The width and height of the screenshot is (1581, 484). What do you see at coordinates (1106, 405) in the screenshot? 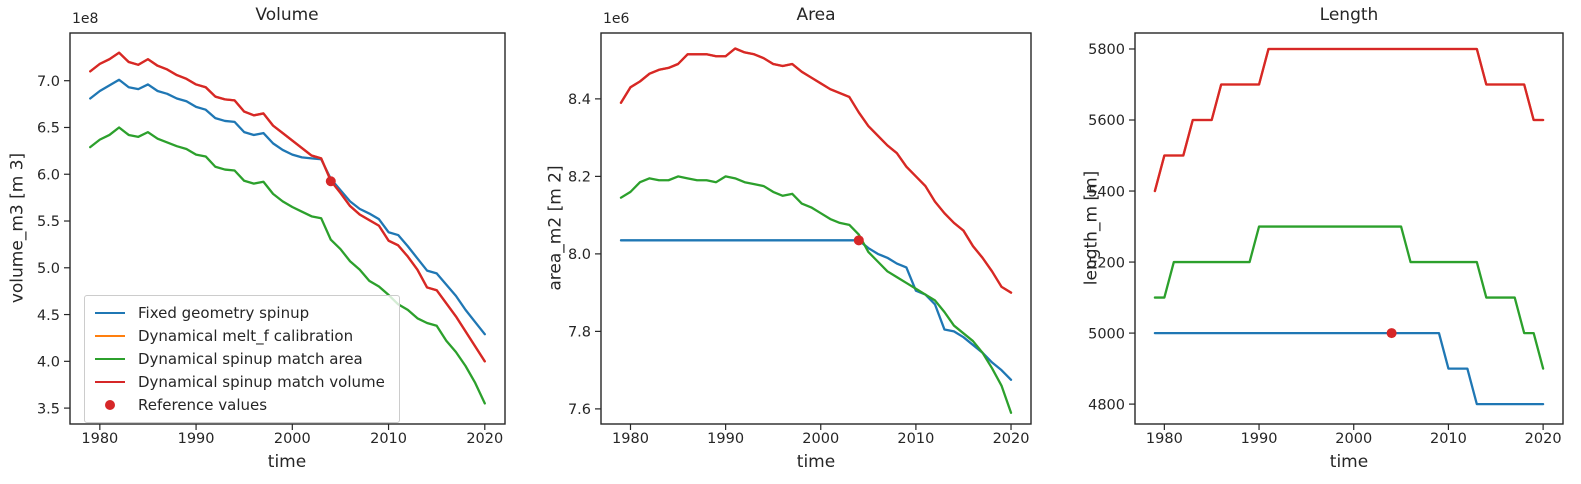
I see `y-tick-label: 4800` at bounding box center [1106, 405].